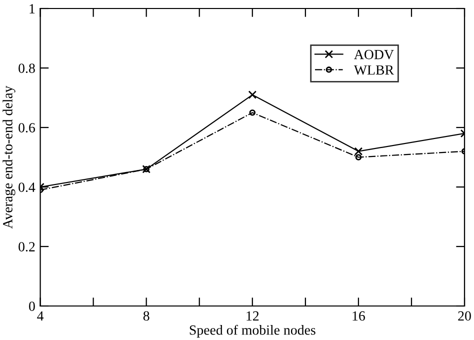 The image size is (474, 340). What do you see at coordinates (146, 316) in the screenshot?
I see `x-tick-label: 8` at bounding box center [146, 316].